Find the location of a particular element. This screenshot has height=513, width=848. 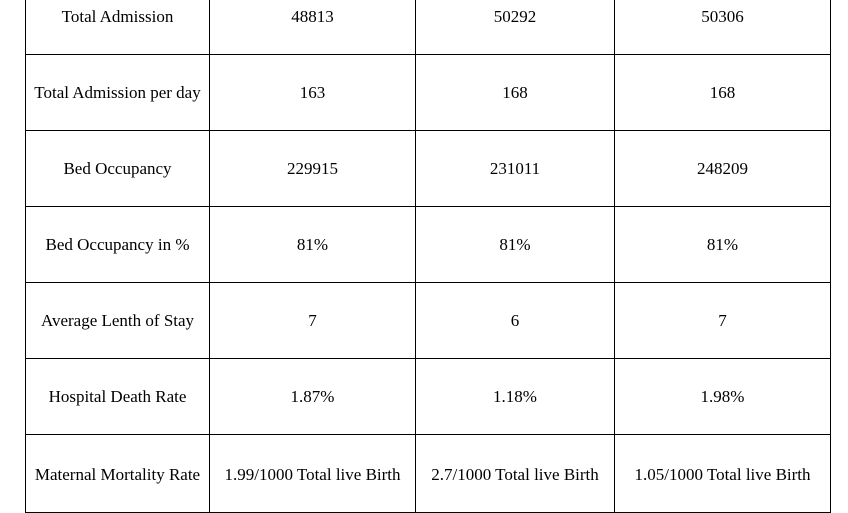

row-label: Maternal Mortality Rate is located at coordinates (117, 473).